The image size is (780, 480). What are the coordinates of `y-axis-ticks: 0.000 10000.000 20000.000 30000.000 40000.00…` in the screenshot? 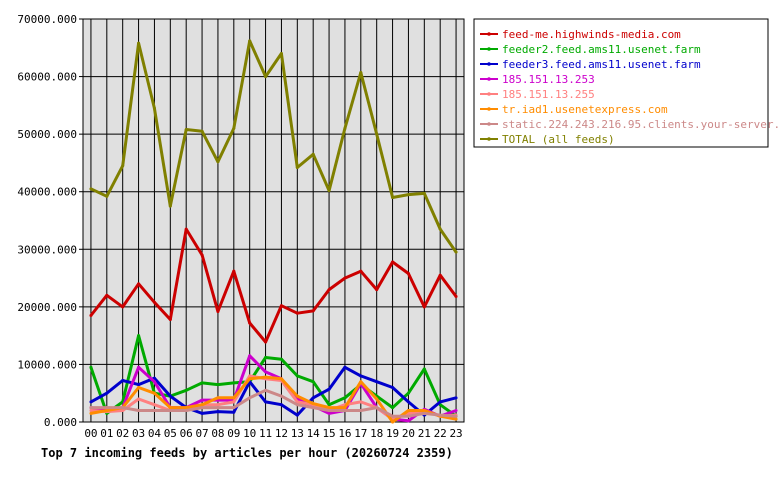 It's located at (50, 221).